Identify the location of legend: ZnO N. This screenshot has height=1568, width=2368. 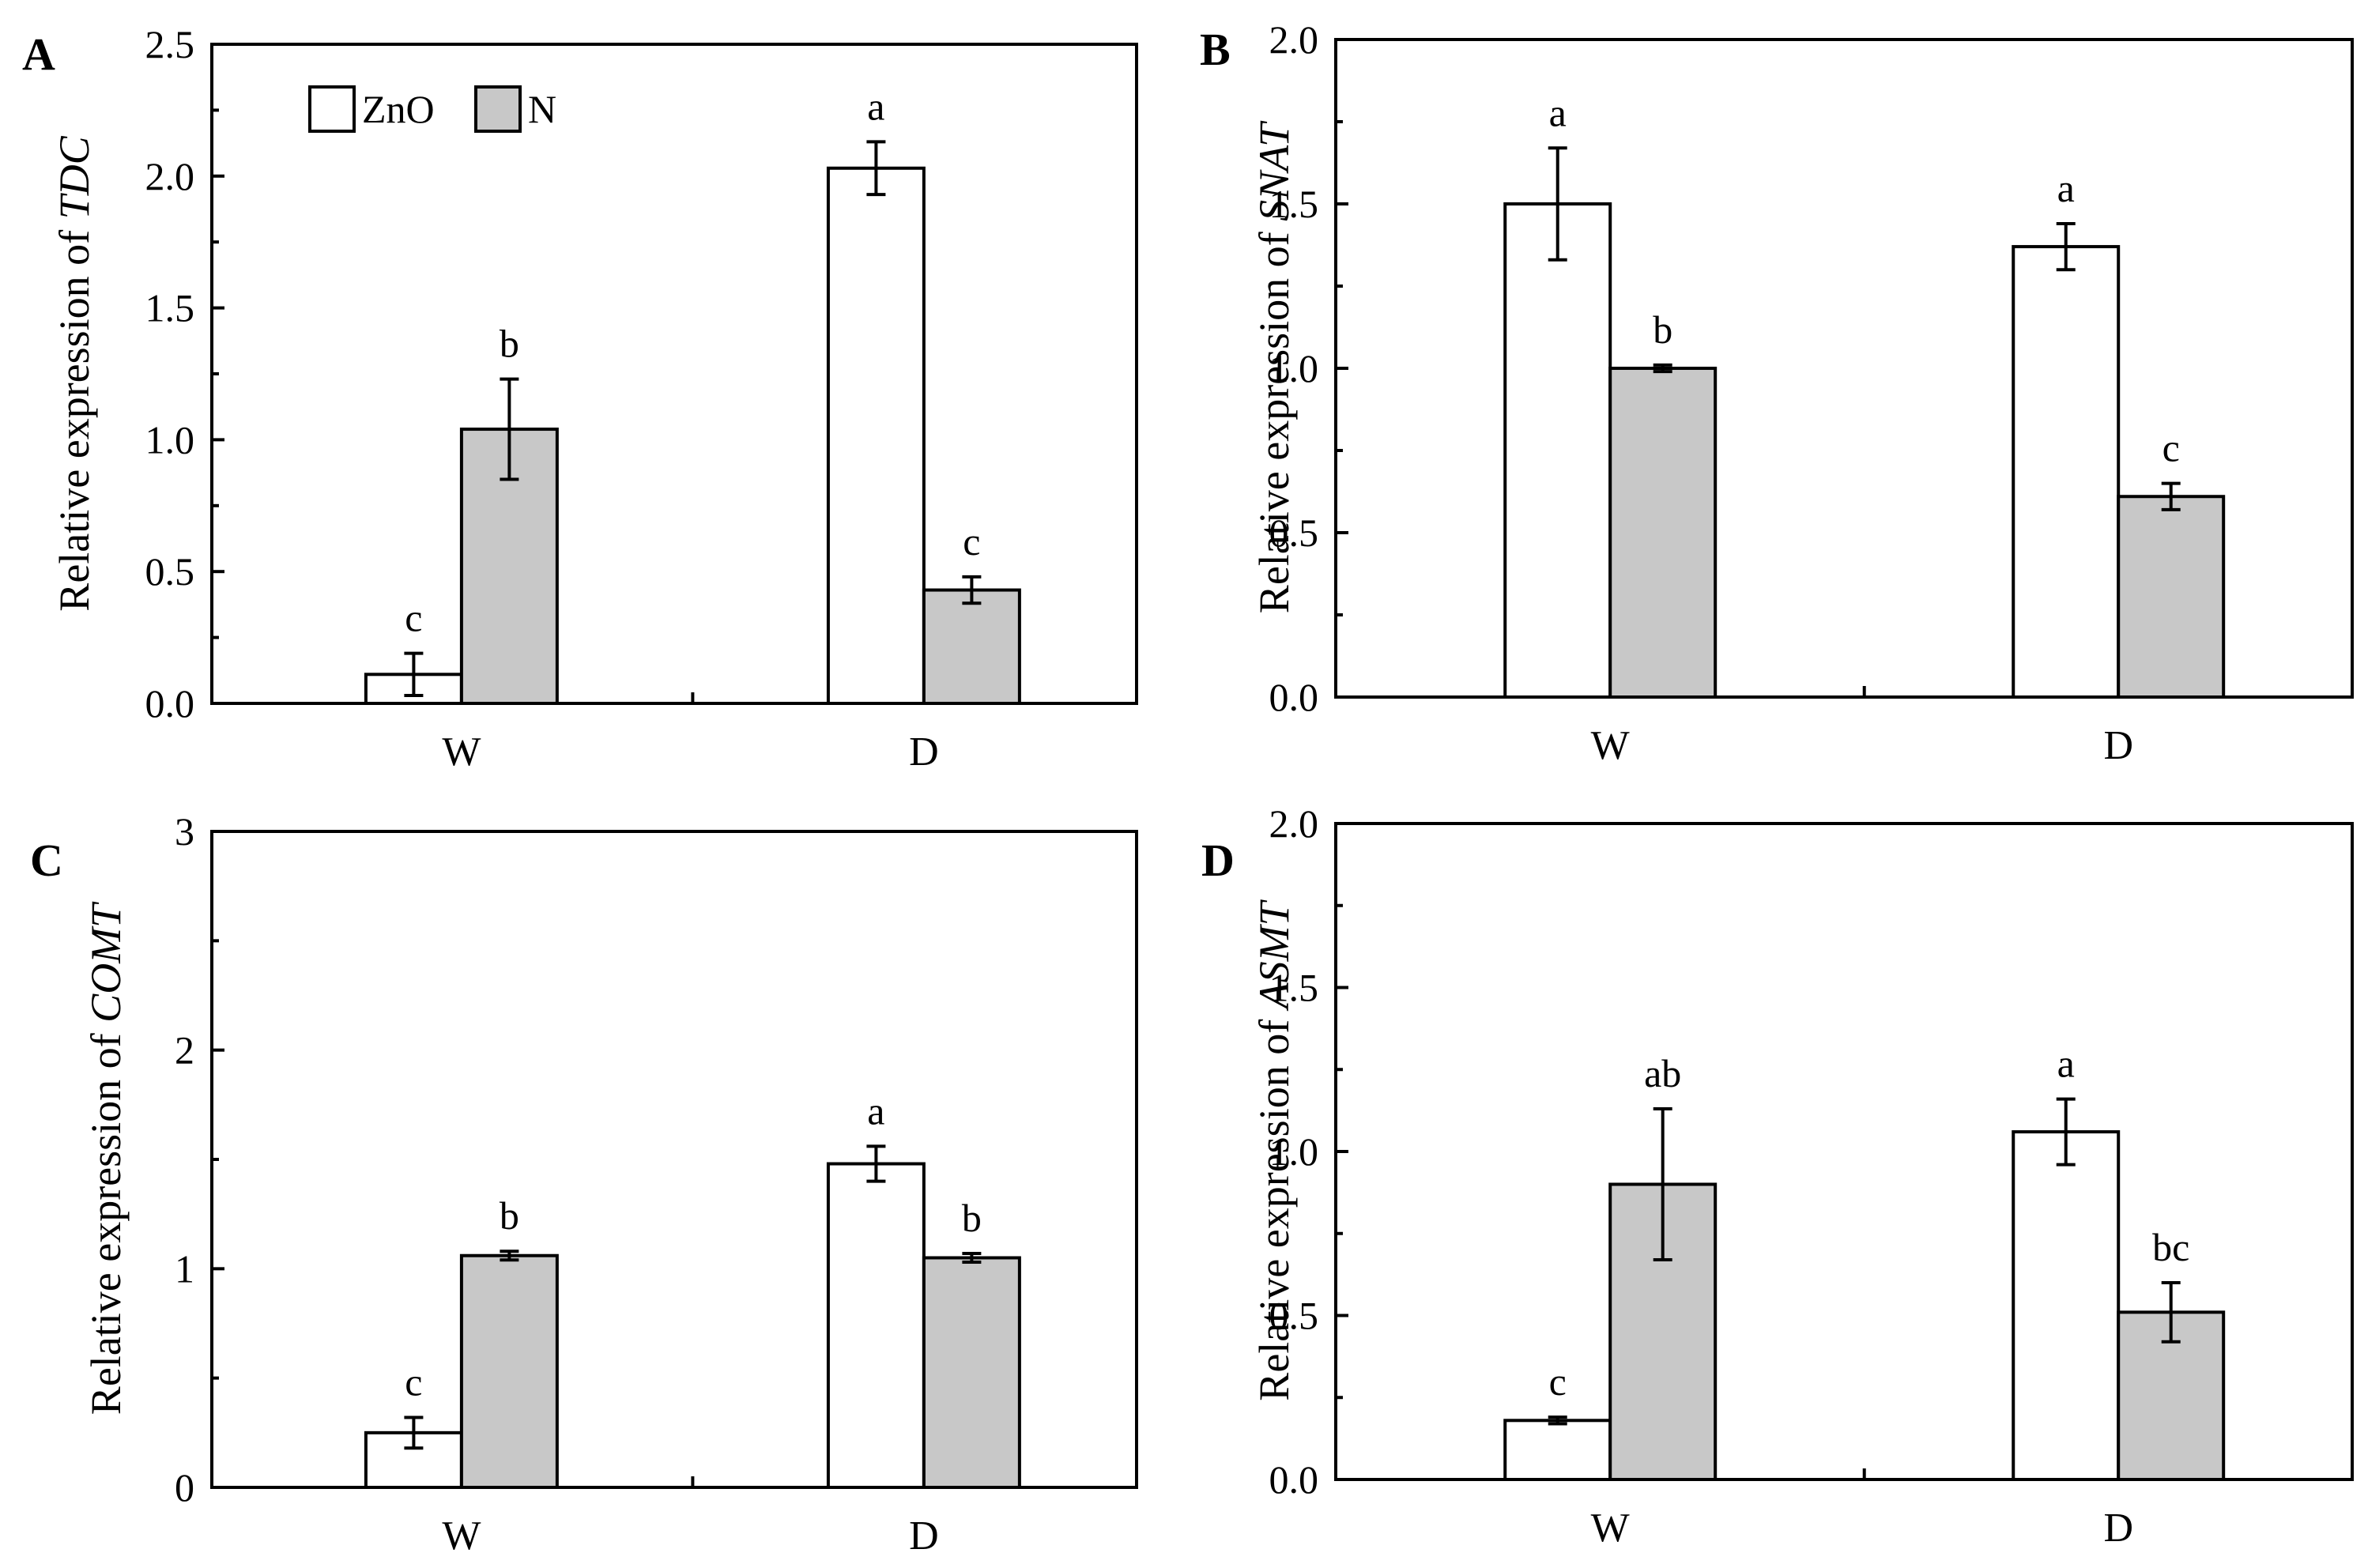
(432, 109).